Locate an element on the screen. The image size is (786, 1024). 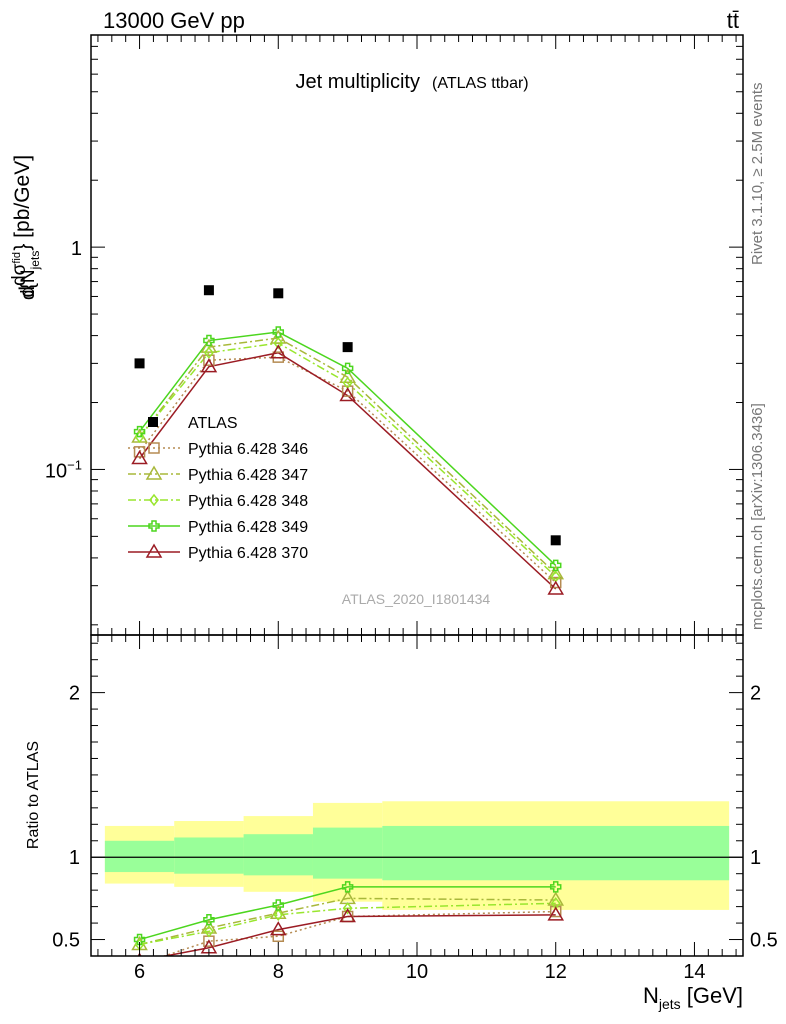
ratio-y-tick-label: 1 is located at coordinates (74, 858).